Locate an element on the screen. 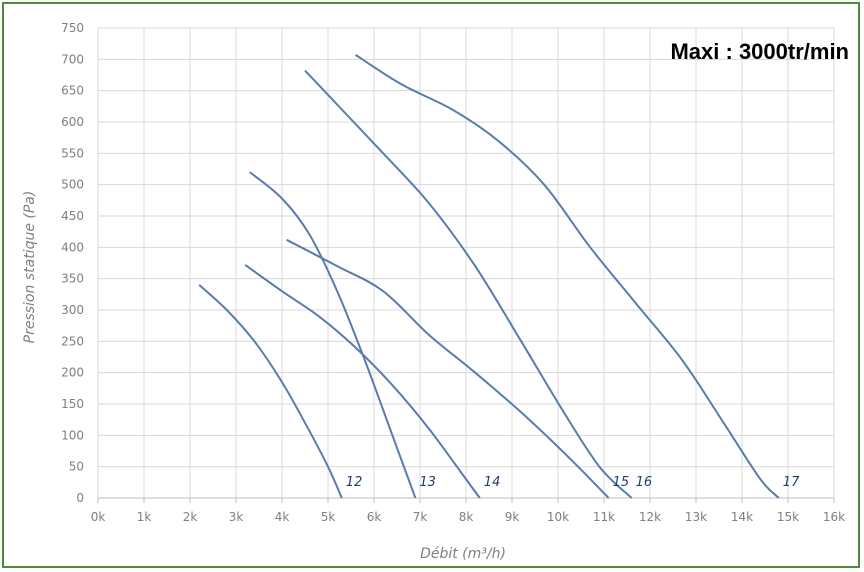 This screenshot has height=572, width=864. x-tick-label-4: 4k is located at coordinates (282, 517).